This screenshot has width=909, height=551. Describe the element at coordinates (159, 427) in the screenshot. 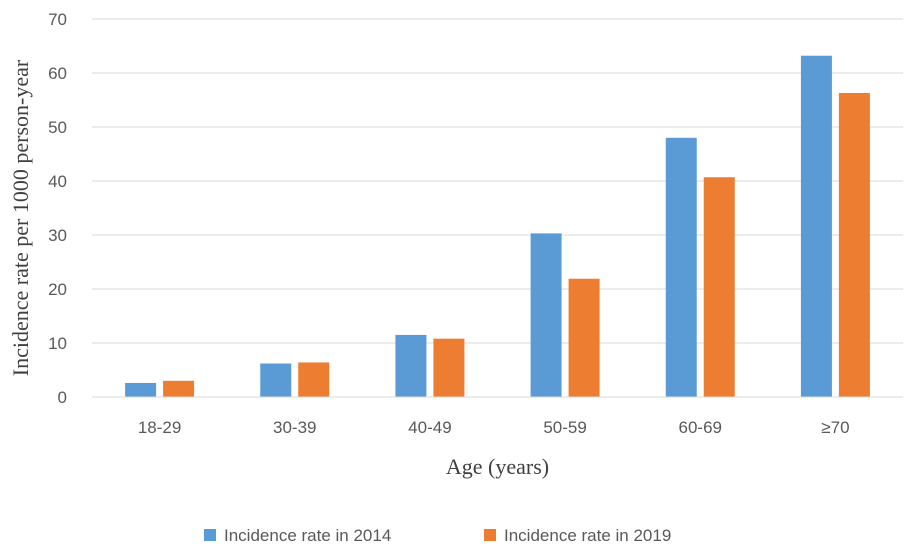

I see `x-tick-label: 18-29` at that location.